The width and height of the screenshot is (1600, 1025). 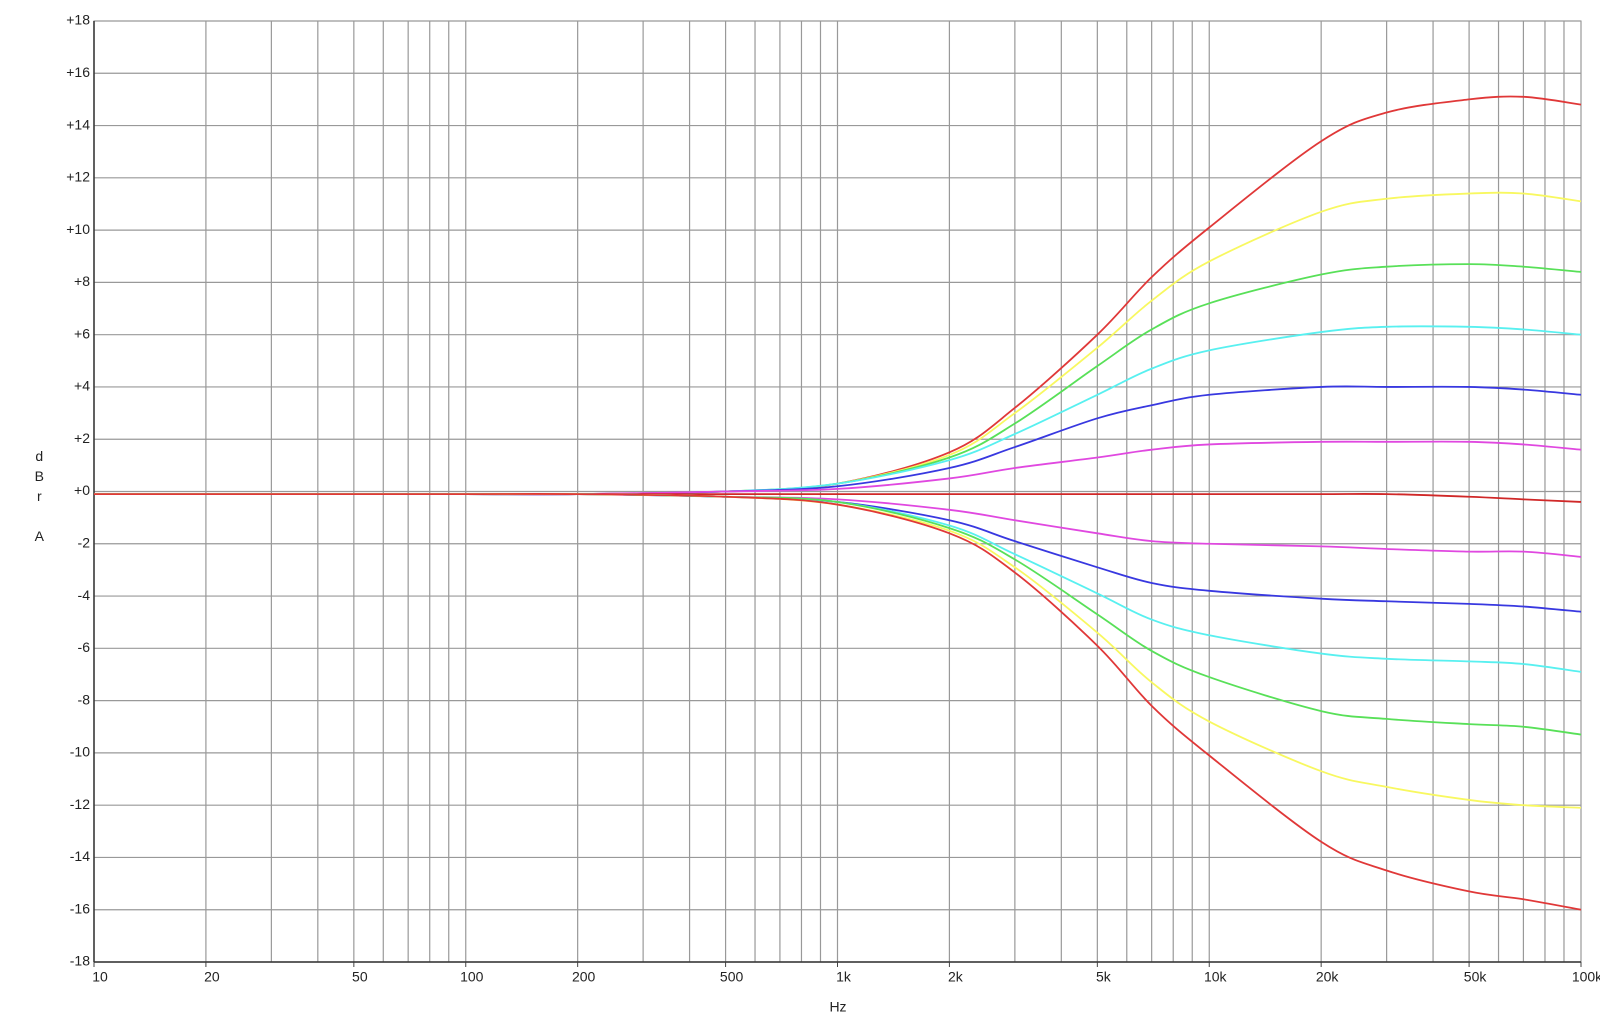 What do you see at coordinates (360, 977) in the screenshot?
I see `x-tick-label: 50` at bounding box center [360, 977].